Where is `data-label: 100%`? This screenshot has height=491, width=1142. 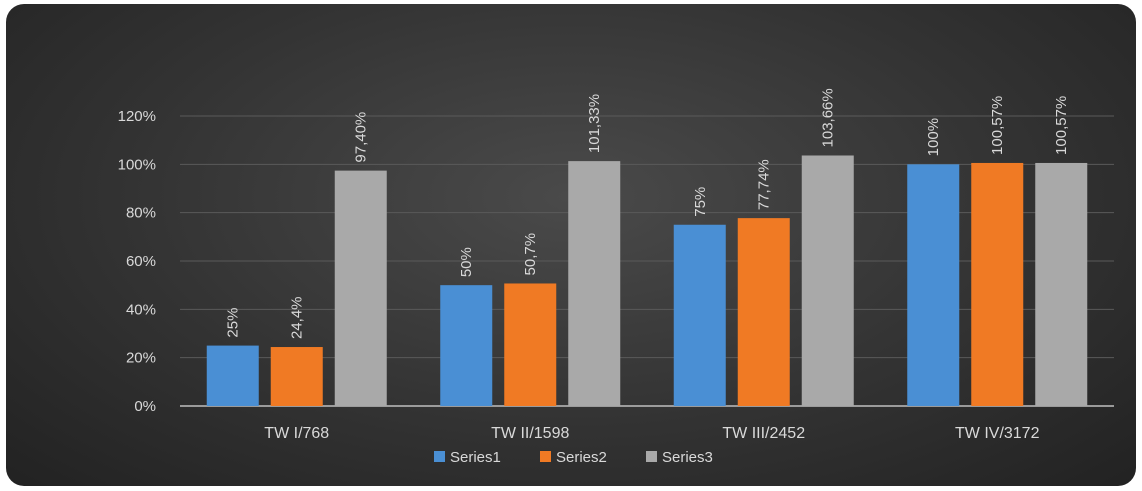
data-label: 100% is located at coordinates (933, 137).